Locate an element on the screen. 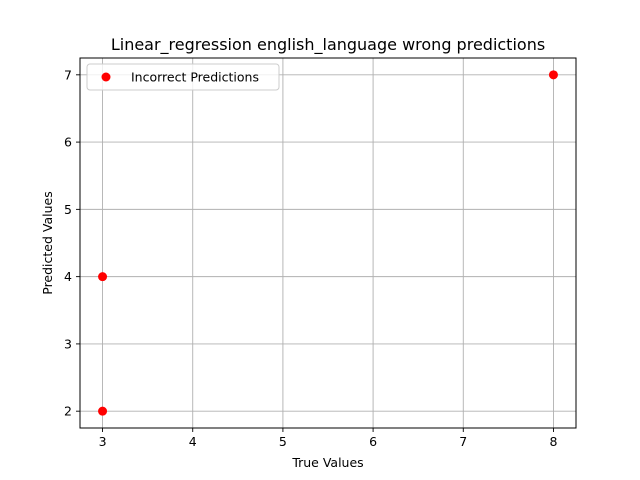 This screenshot has height=480, width=640. x-axis-label: True Values is located at coordinates (327, 462).